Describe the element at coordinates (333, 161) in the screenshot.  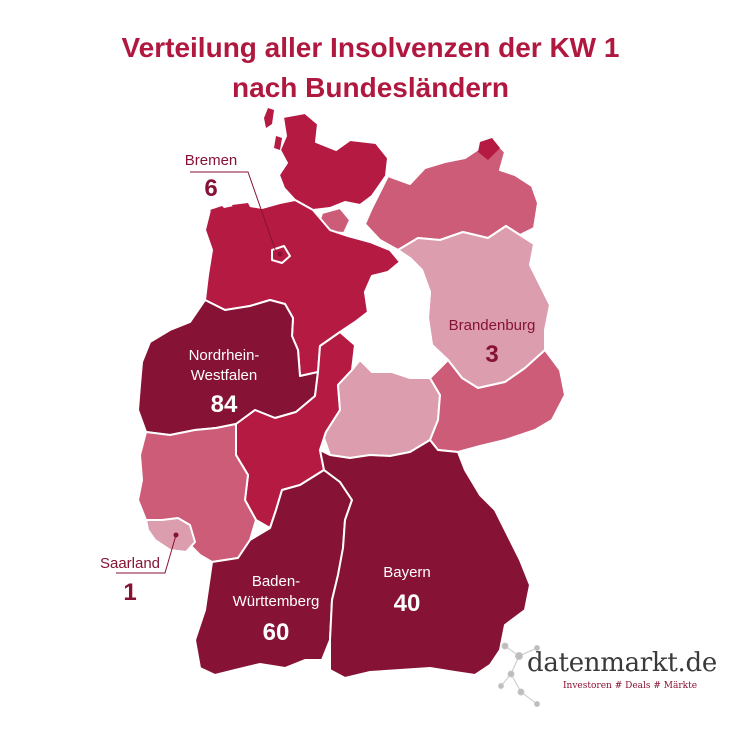
I see `region-schleswig-holstein` at that location.